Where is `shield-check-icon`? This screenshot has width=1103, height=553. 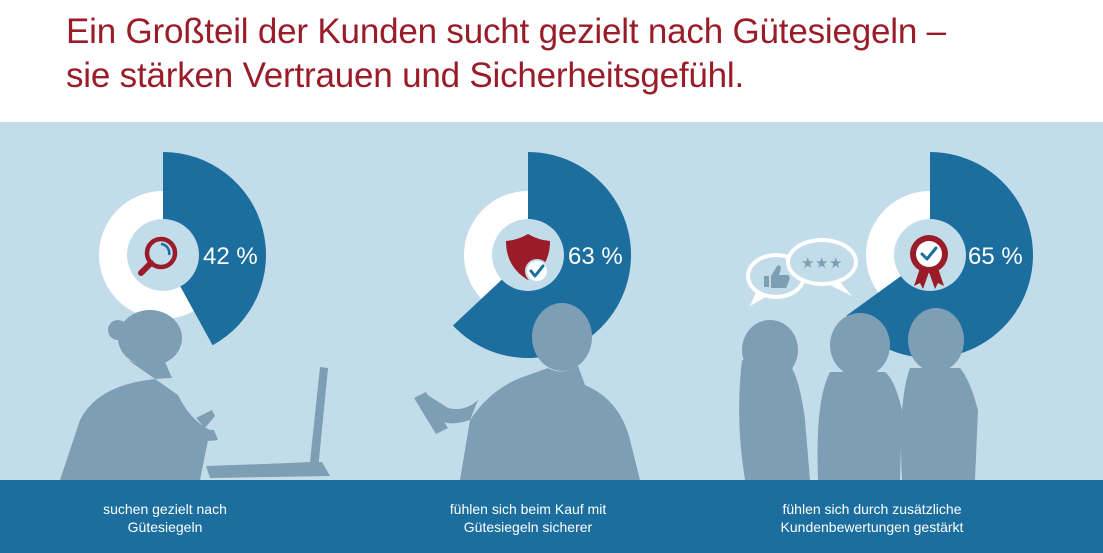 shield-check-icon is located at coordinates (528, 258).